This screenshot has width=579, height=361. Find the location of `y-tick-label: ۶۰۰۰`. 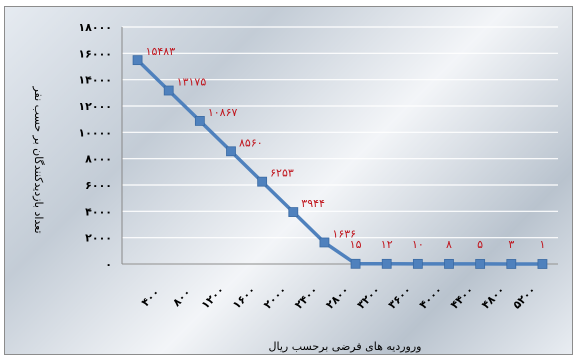

y-tick-label: ۶۰۰۰ is located at coordinates (98, 185).